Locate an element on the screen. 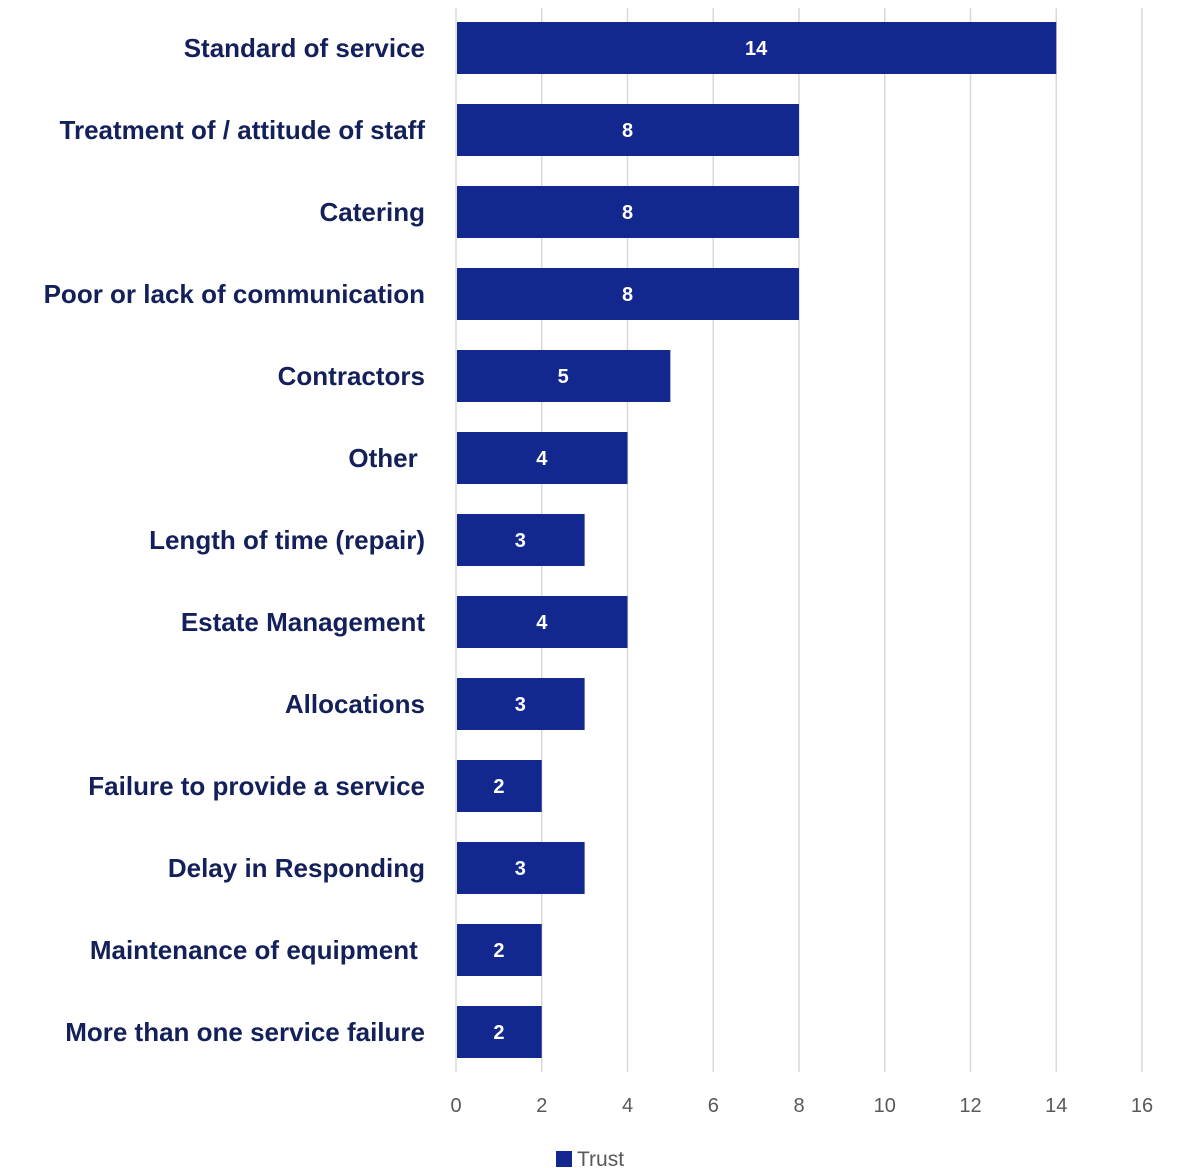  category-label: Catering is located at coordinates (372, 212).